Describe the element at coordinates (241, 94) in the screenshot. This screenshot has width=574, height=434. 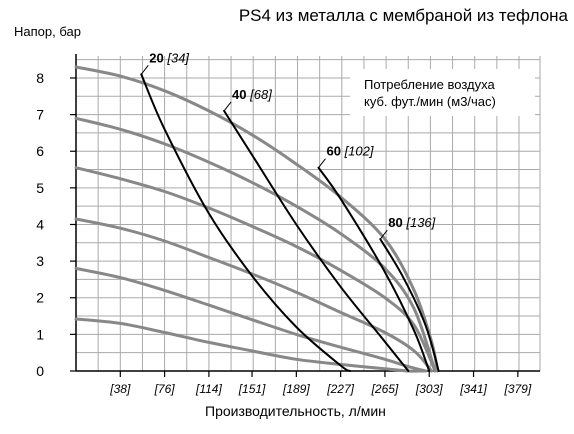
I see `air-label-value: 40` at that location.